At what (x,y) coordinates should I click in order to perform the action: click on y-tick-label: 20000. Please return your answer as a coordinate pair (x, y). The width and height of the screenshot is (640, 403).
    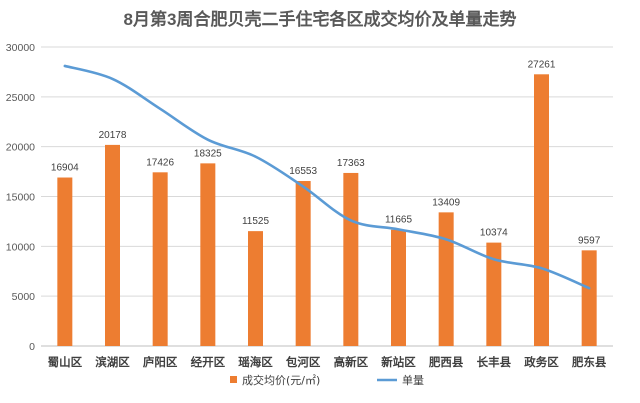
    Looking at the image, I should click on (20, 148).